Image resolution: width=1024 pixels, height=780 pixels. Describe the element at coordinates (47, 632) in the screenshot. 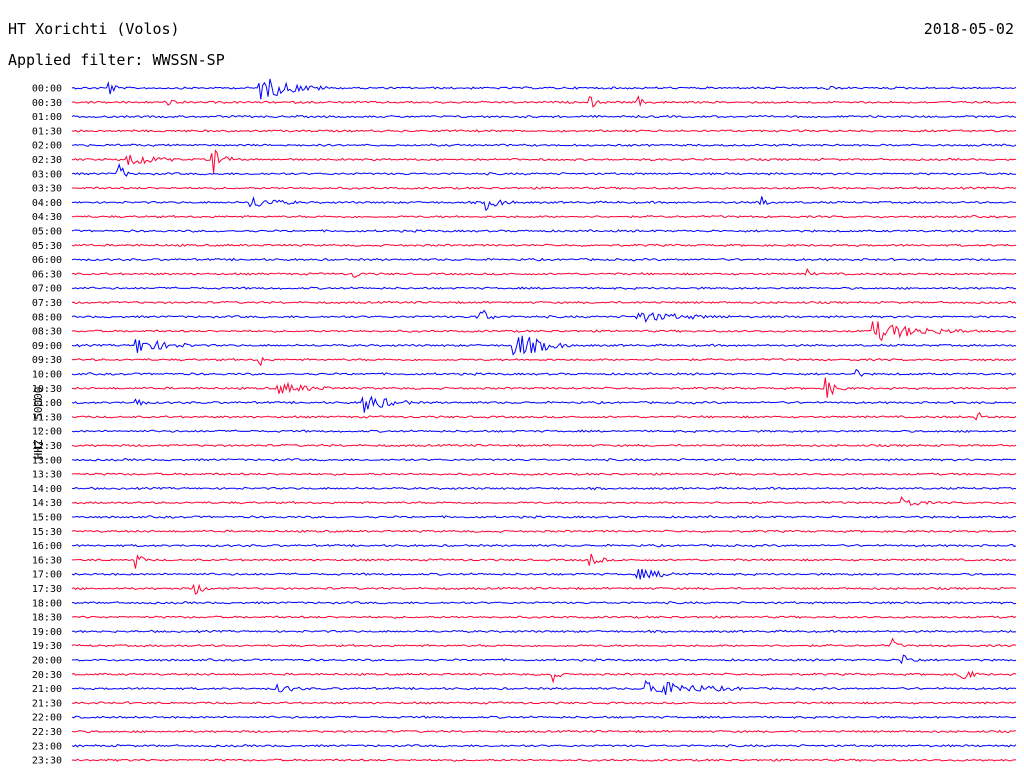

I see `time-label-1900: 19:00` at that location.